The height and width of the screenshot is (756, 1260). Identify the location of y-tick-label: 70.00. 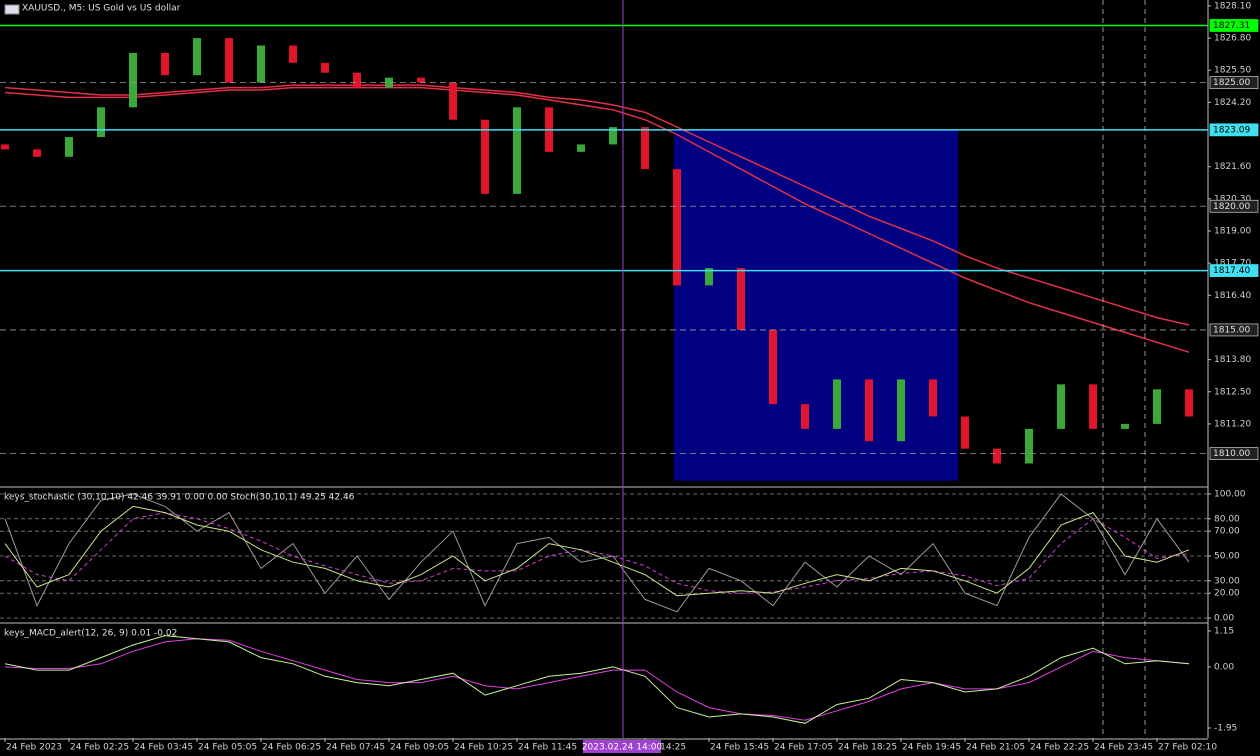
(1227, 532).